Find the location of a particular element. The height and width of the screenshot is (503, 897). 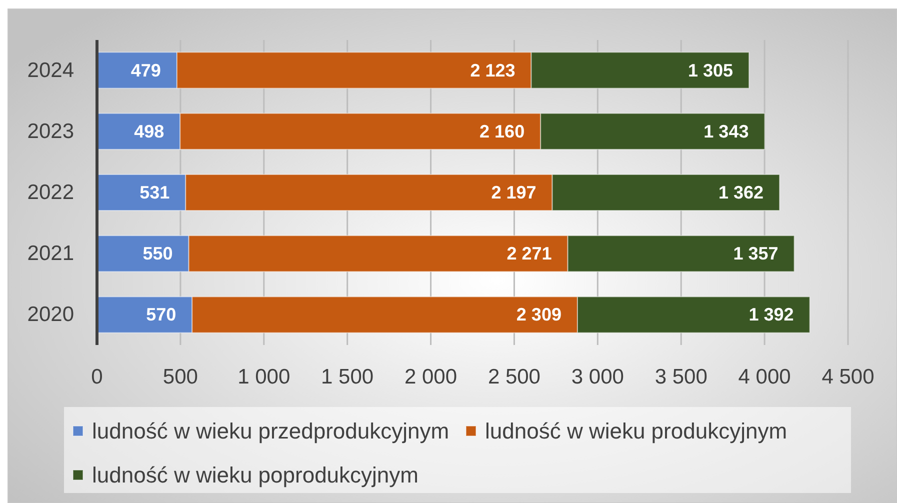

y-tick-label: 2020 is located at coordinates (50, 314).